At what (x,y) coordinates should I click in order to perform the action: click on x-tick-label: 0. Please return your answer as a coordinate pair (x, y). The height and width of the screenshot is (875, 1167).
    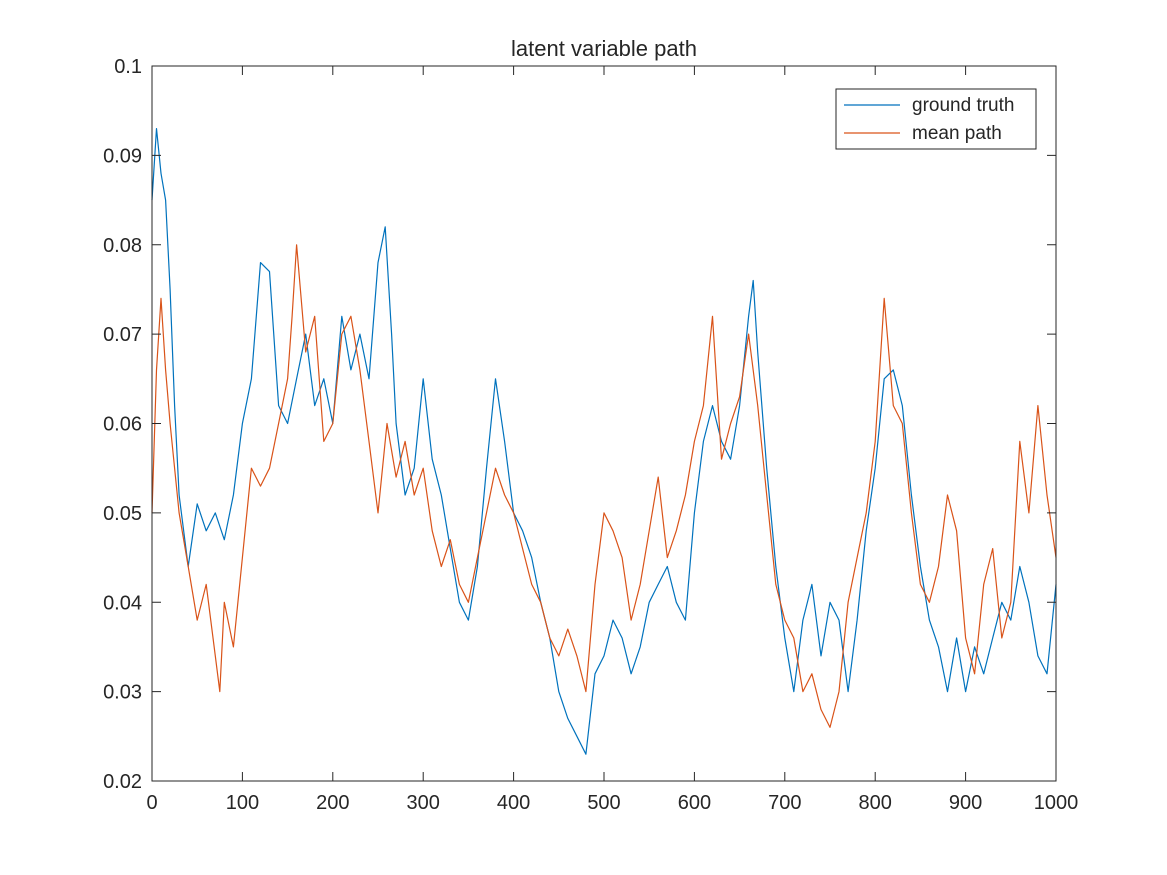
    Looking at the image, I should click on (151, 803).